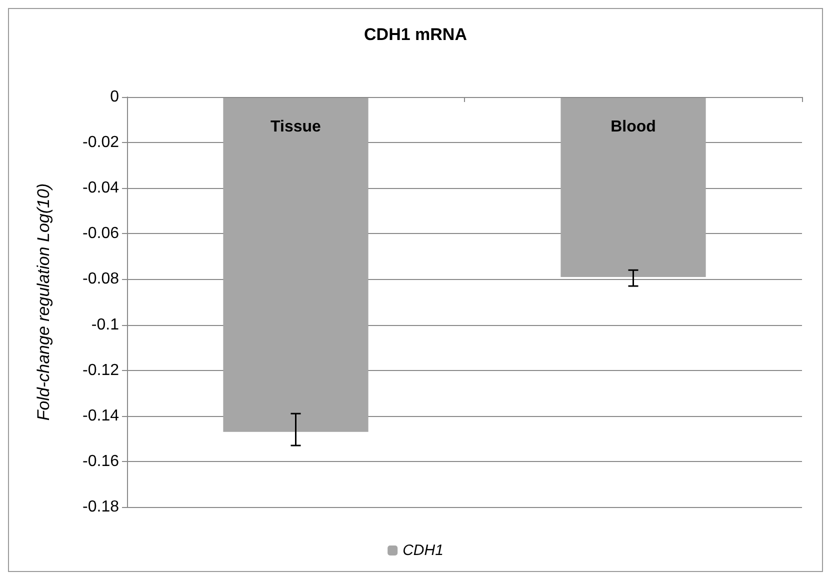  What do you see at coordinates (415, 34) in the screenshot?
I see `chart-title: CDH1 mRNA` at bounding box center [415, 34].